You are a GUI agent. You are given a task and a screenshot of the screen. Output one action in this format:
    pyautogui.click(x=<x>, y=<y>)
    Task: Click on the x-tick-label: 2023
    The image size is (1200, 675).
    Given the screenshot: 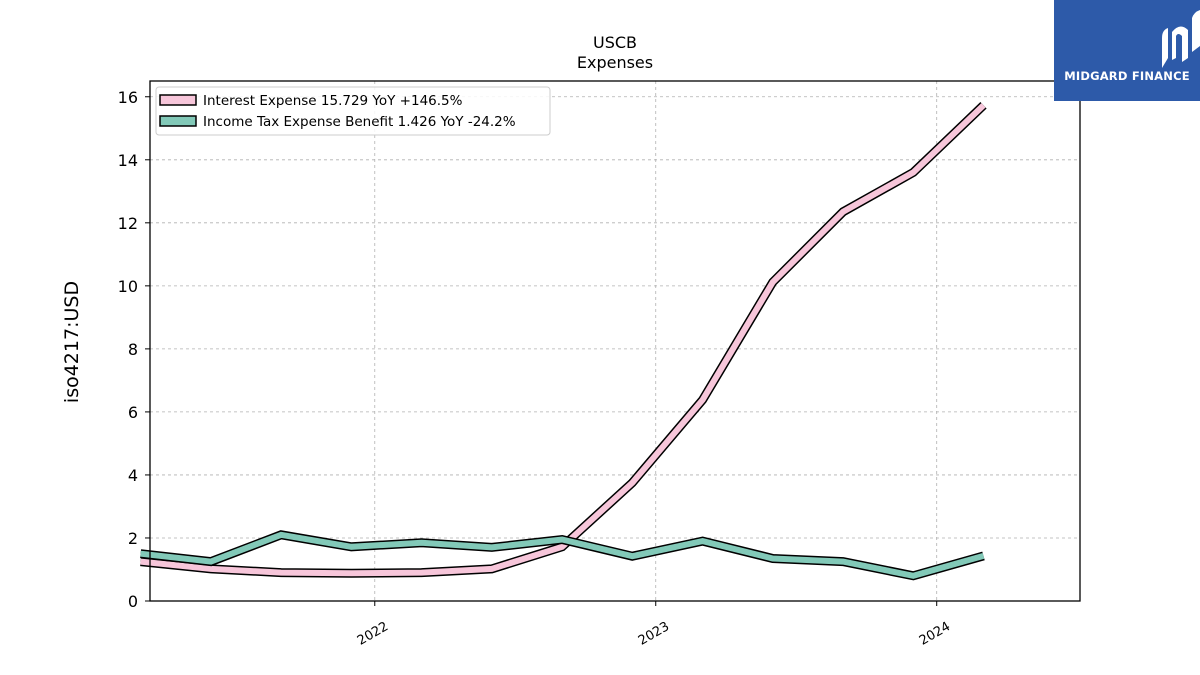 What is the action you would take?
    pyautogui.click(x=654, y=634)
    